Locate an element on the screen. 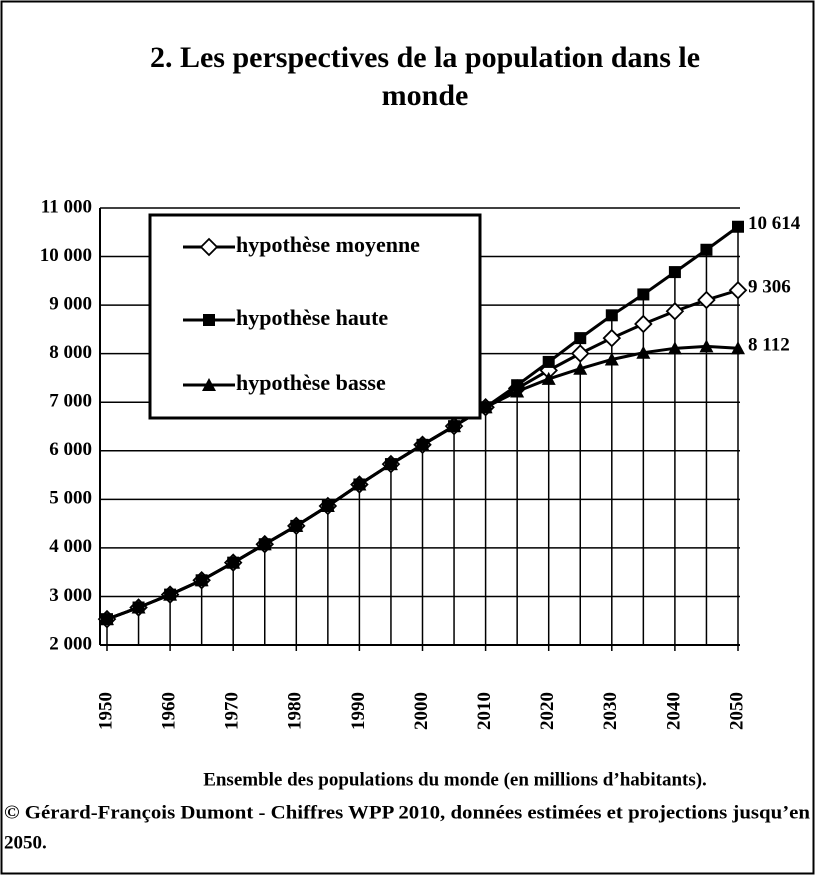 The width and height of the screenshot is (815, 875). x-tick-label: 2030 is located at coordinates (610, 711).